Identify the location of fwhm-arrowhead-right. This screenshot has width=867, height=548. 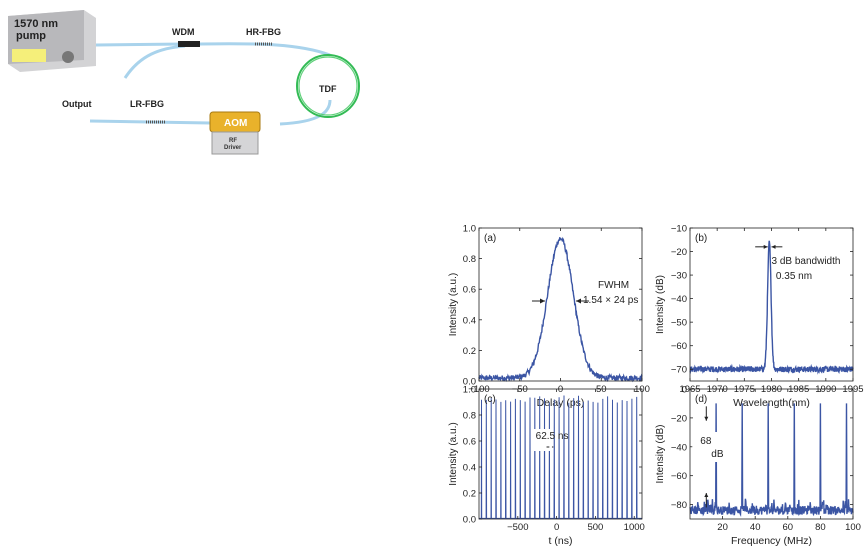
(578, 301).